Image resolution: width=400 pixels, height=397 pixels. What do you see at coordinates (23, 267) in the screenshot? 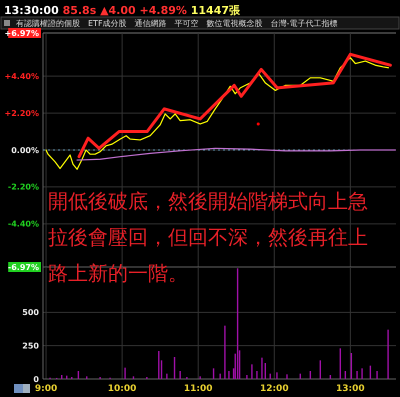
I see `y-tick-label: -6.97%` at bounding box center [23, 267].